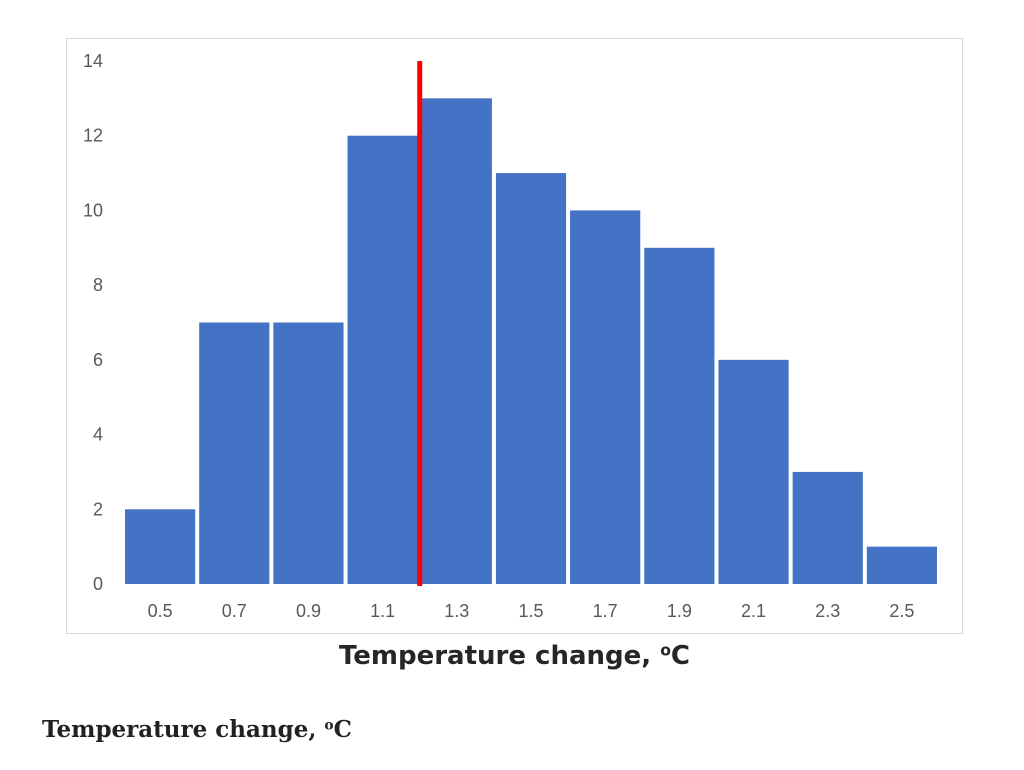 The image size is (1024, 770). Describe the element at coordinates (901, 611) in the screenshot. I see `x-tick-label: 2.5` at that location.